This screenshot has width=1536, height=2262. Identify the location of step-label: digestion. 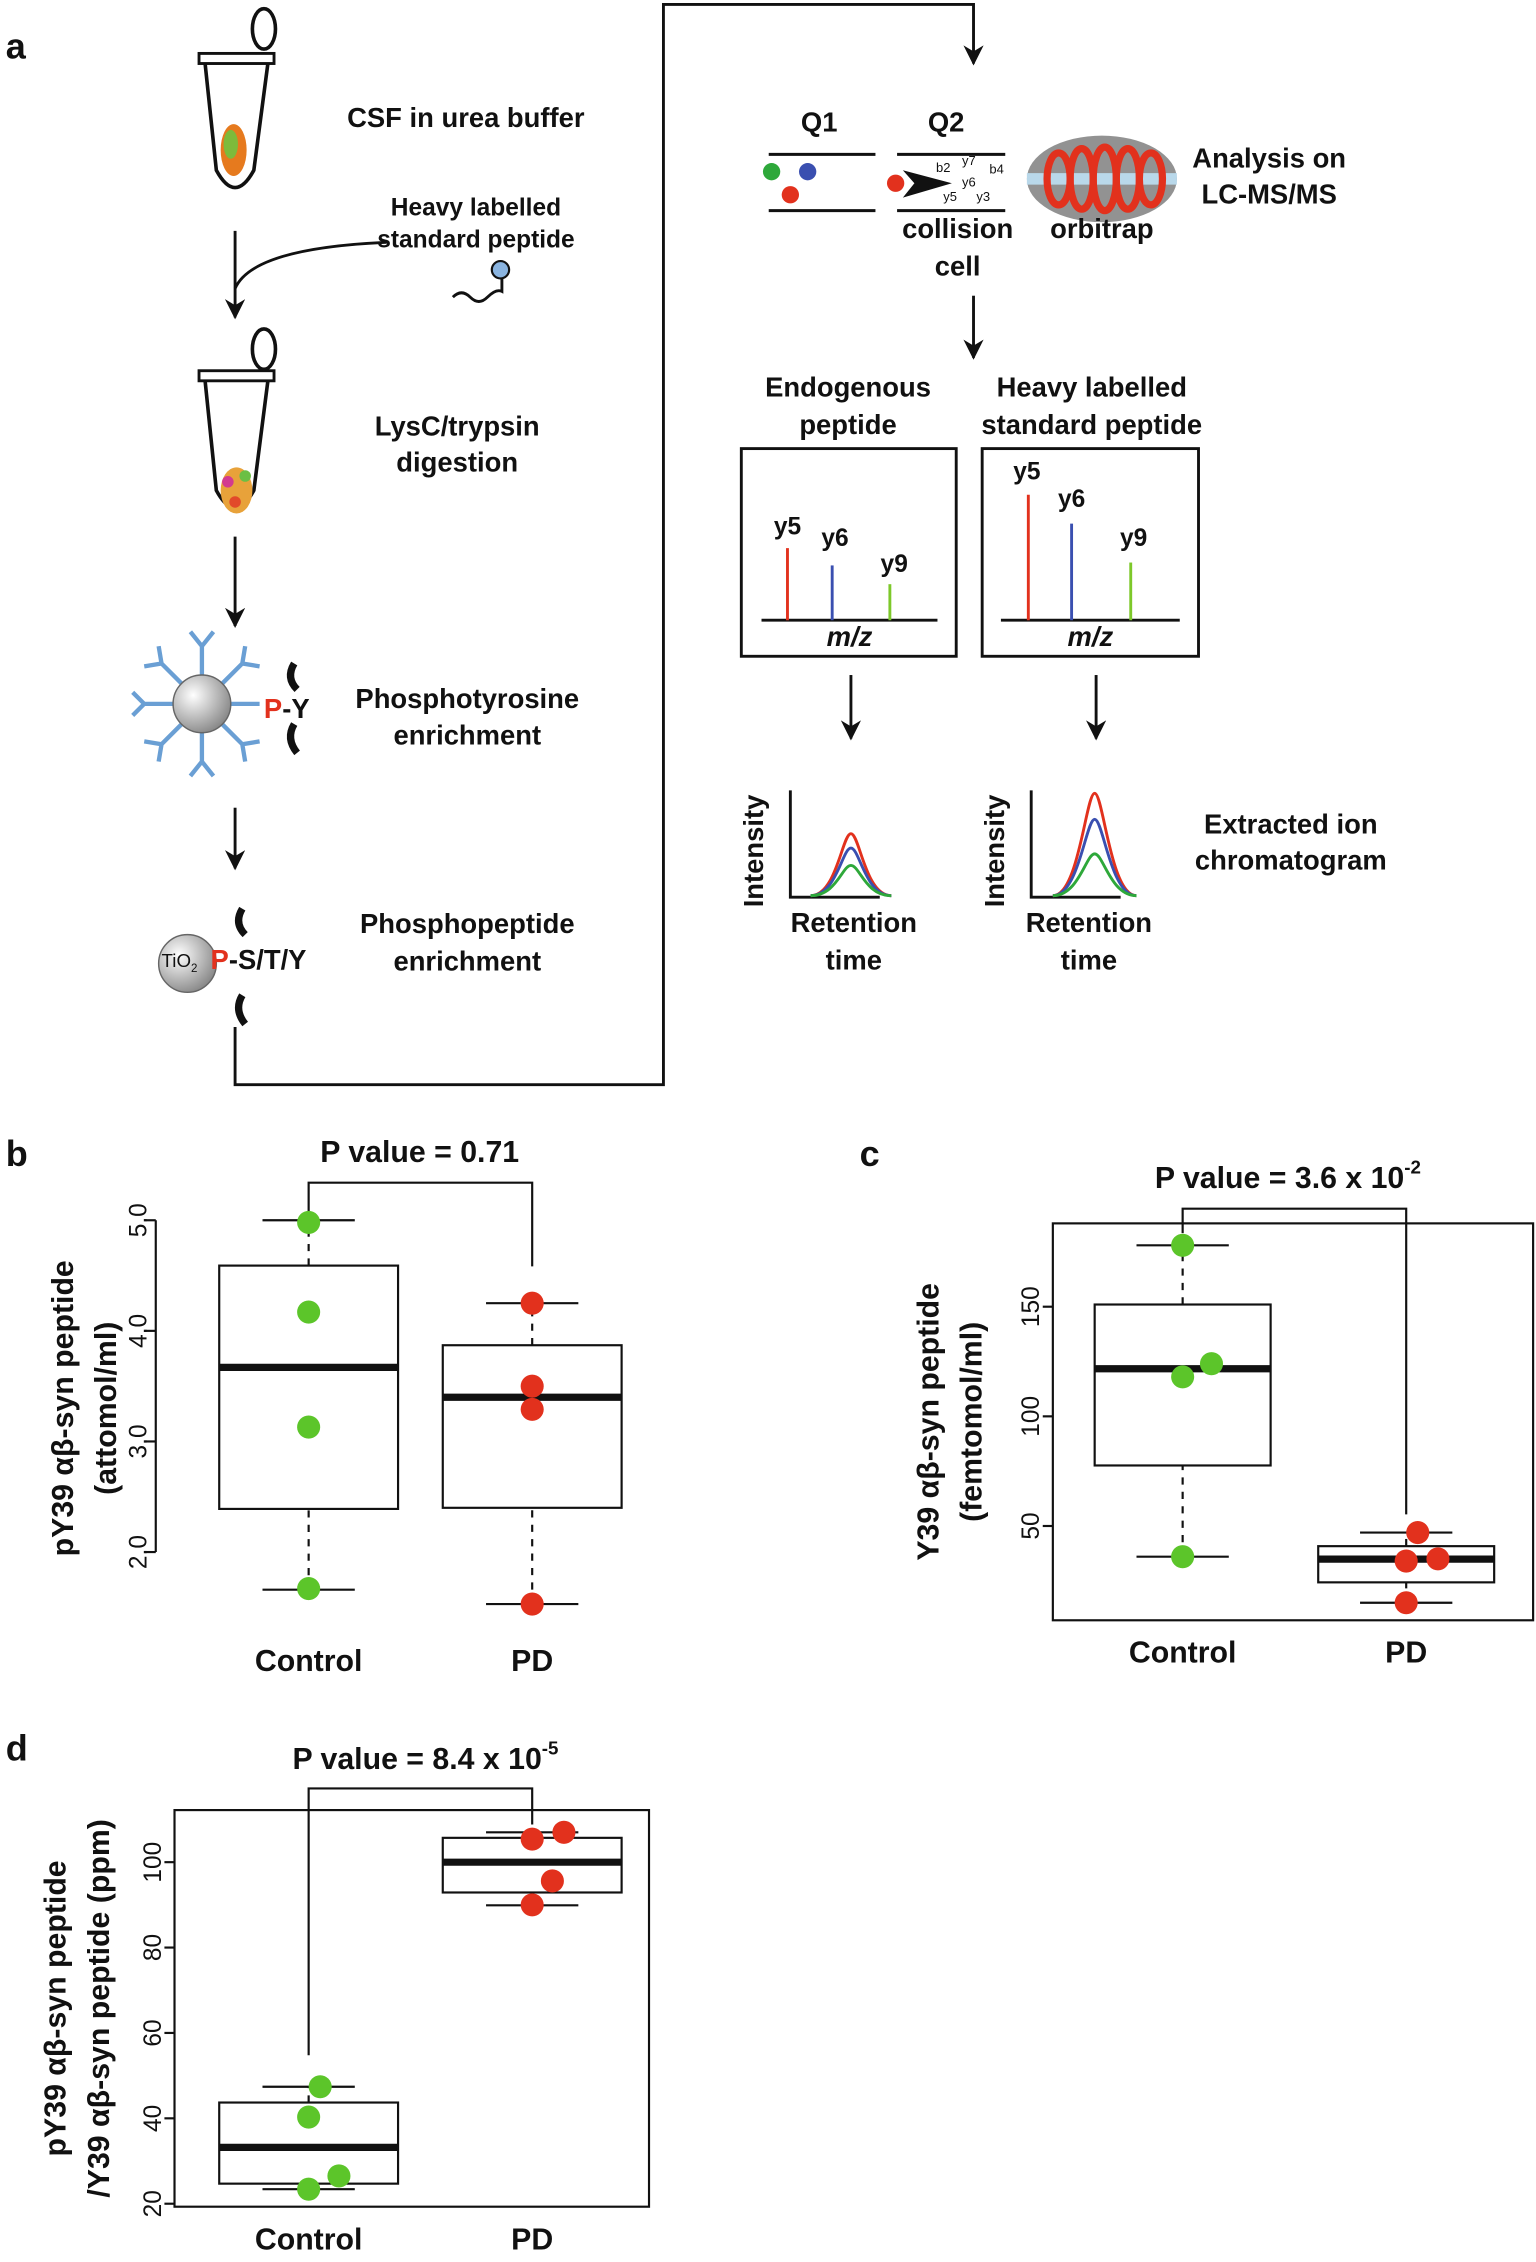
(457, 462).